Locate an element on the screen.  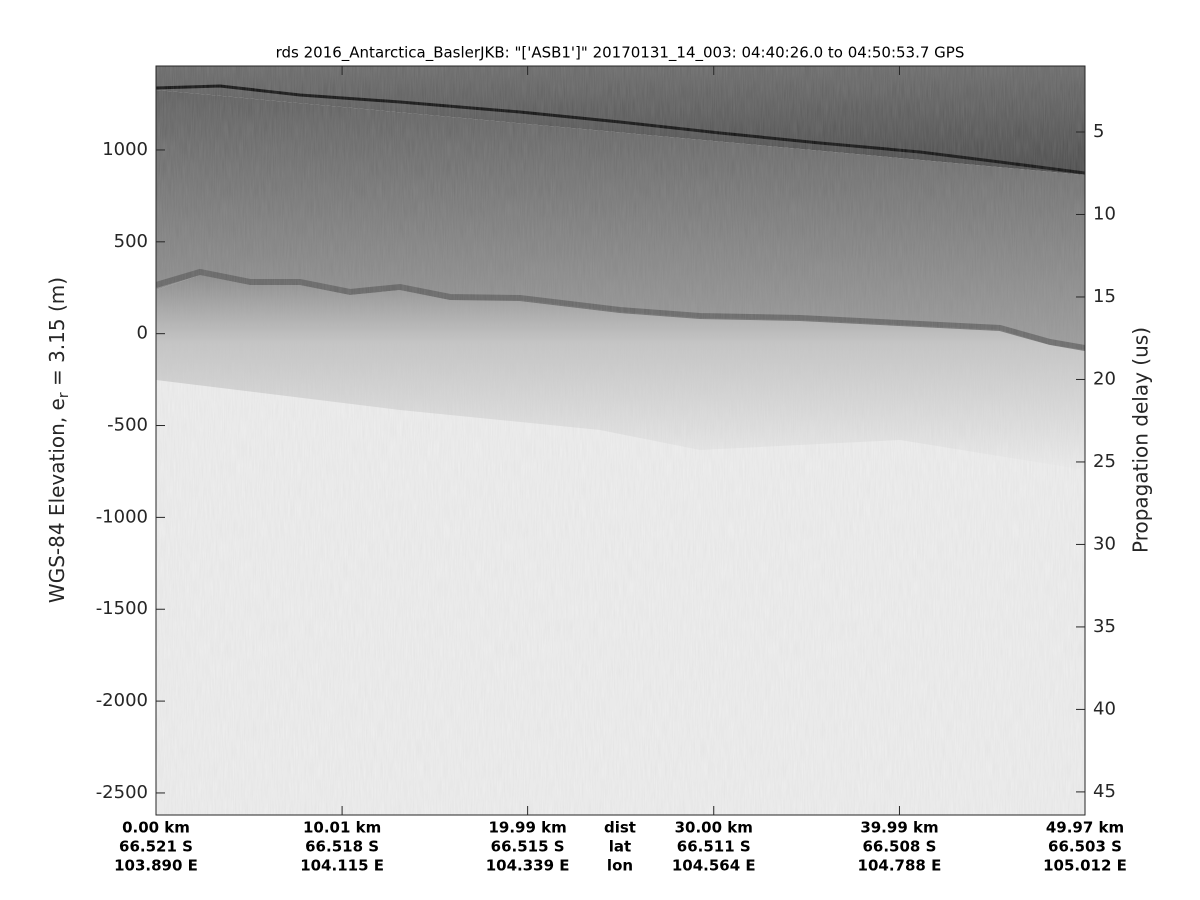
x-tick-label: 0.00 km is located at coordinates (156, 828).